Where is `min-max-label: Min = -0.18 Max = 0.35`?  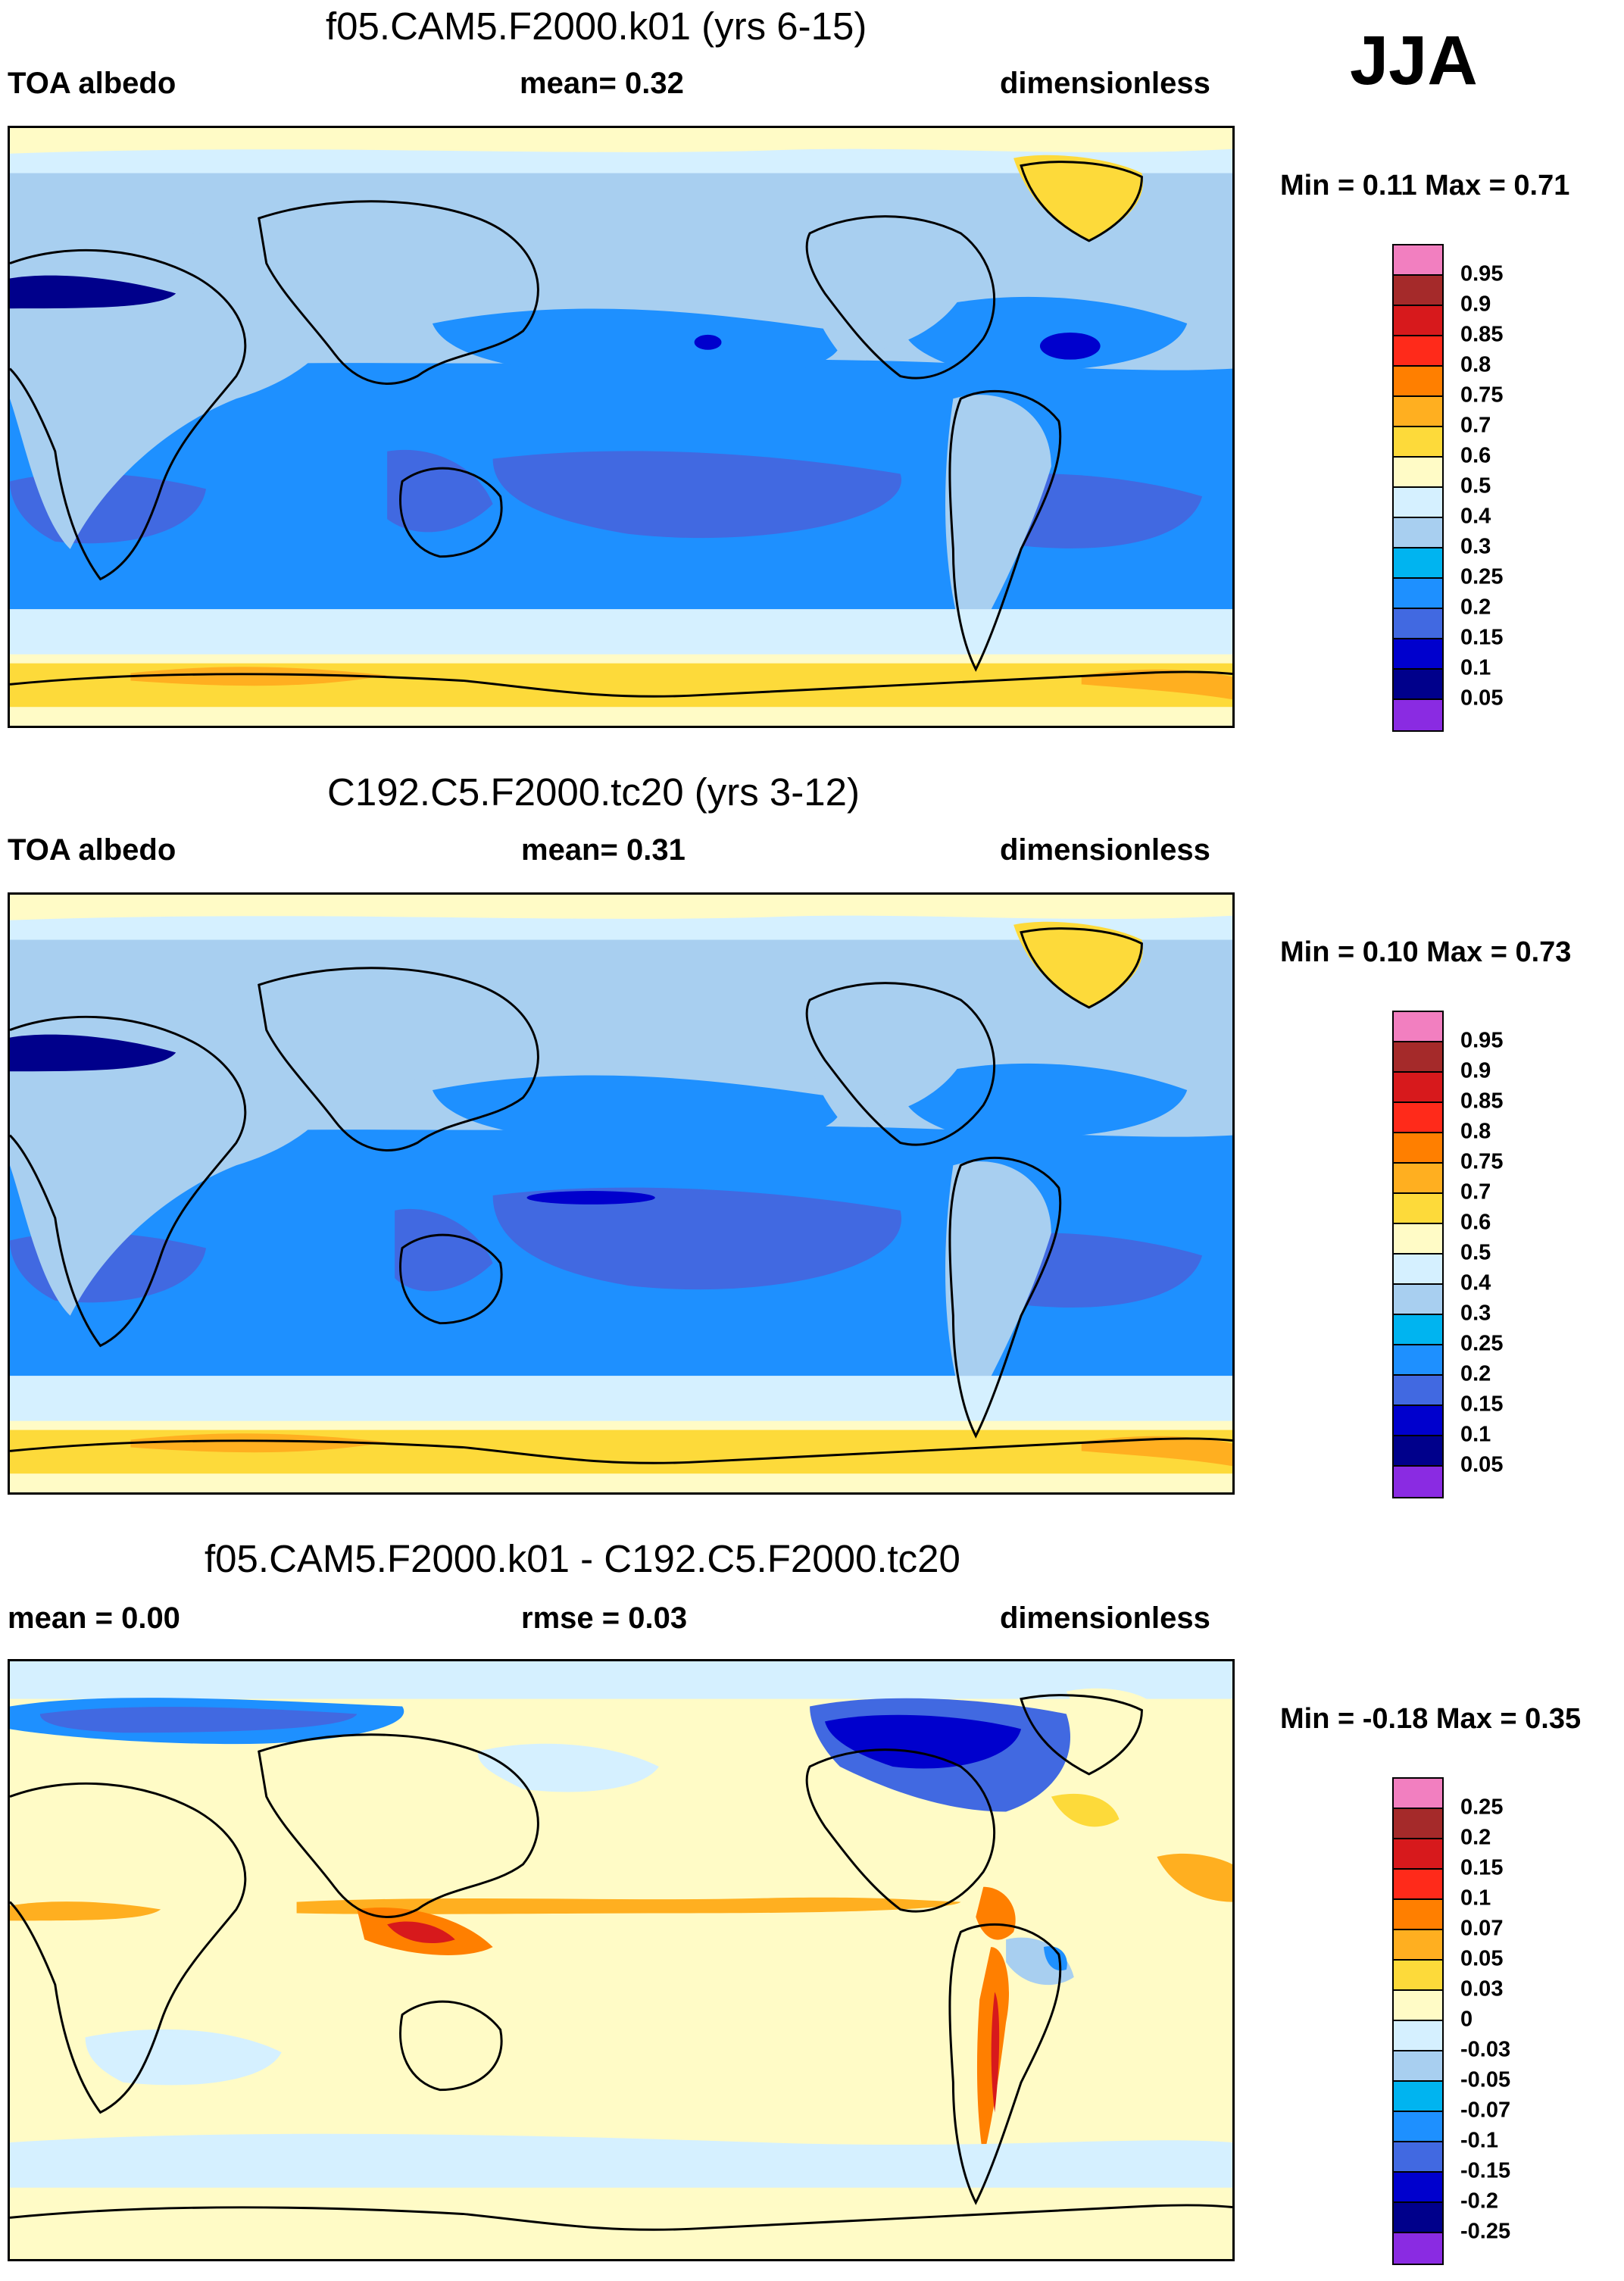 min-max-label: Min = -0.18 Max = 0.35 is located at coordinates (1431, 1719).